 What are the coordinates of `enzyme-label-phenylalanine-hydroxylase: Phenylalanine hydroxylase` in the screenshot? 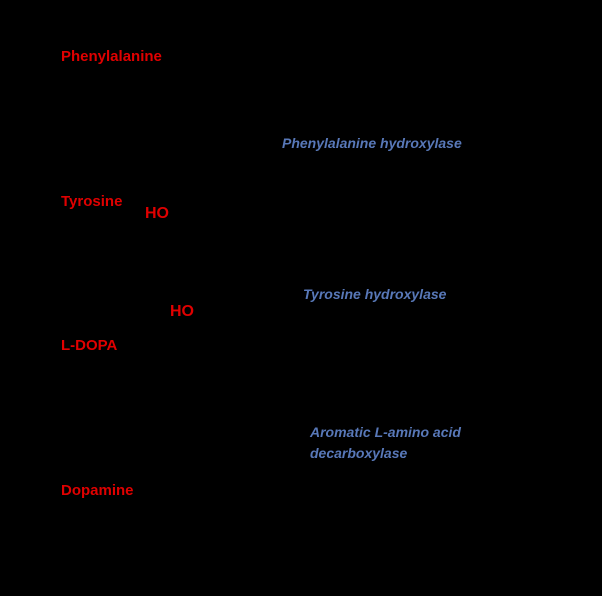 It's located at (372, 143).